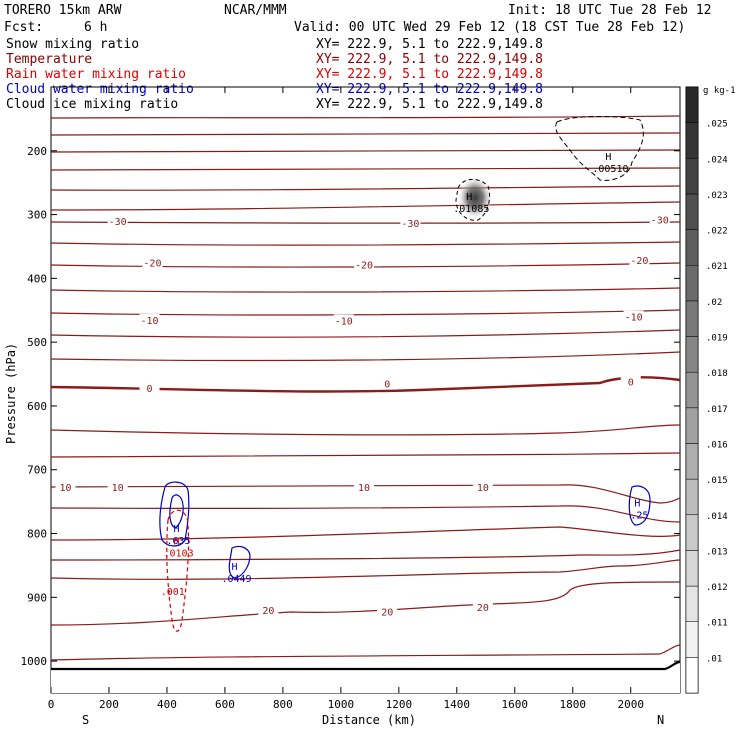 This screenshot has height=740, width=740. What do you see at coordinates (717, 552) in the screenshot?
I see `colorbar-tick-label: .013` at bounding box center [717, 552].